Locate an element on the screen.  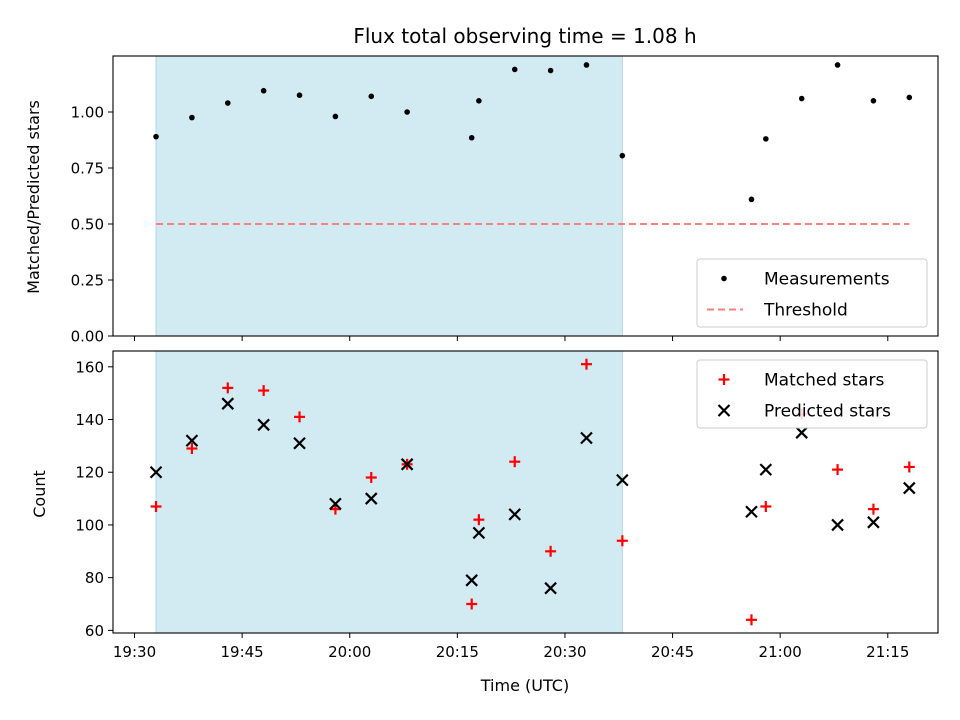
bottom-y-tick-label-2: 100 is located at coordinates (89, 525).